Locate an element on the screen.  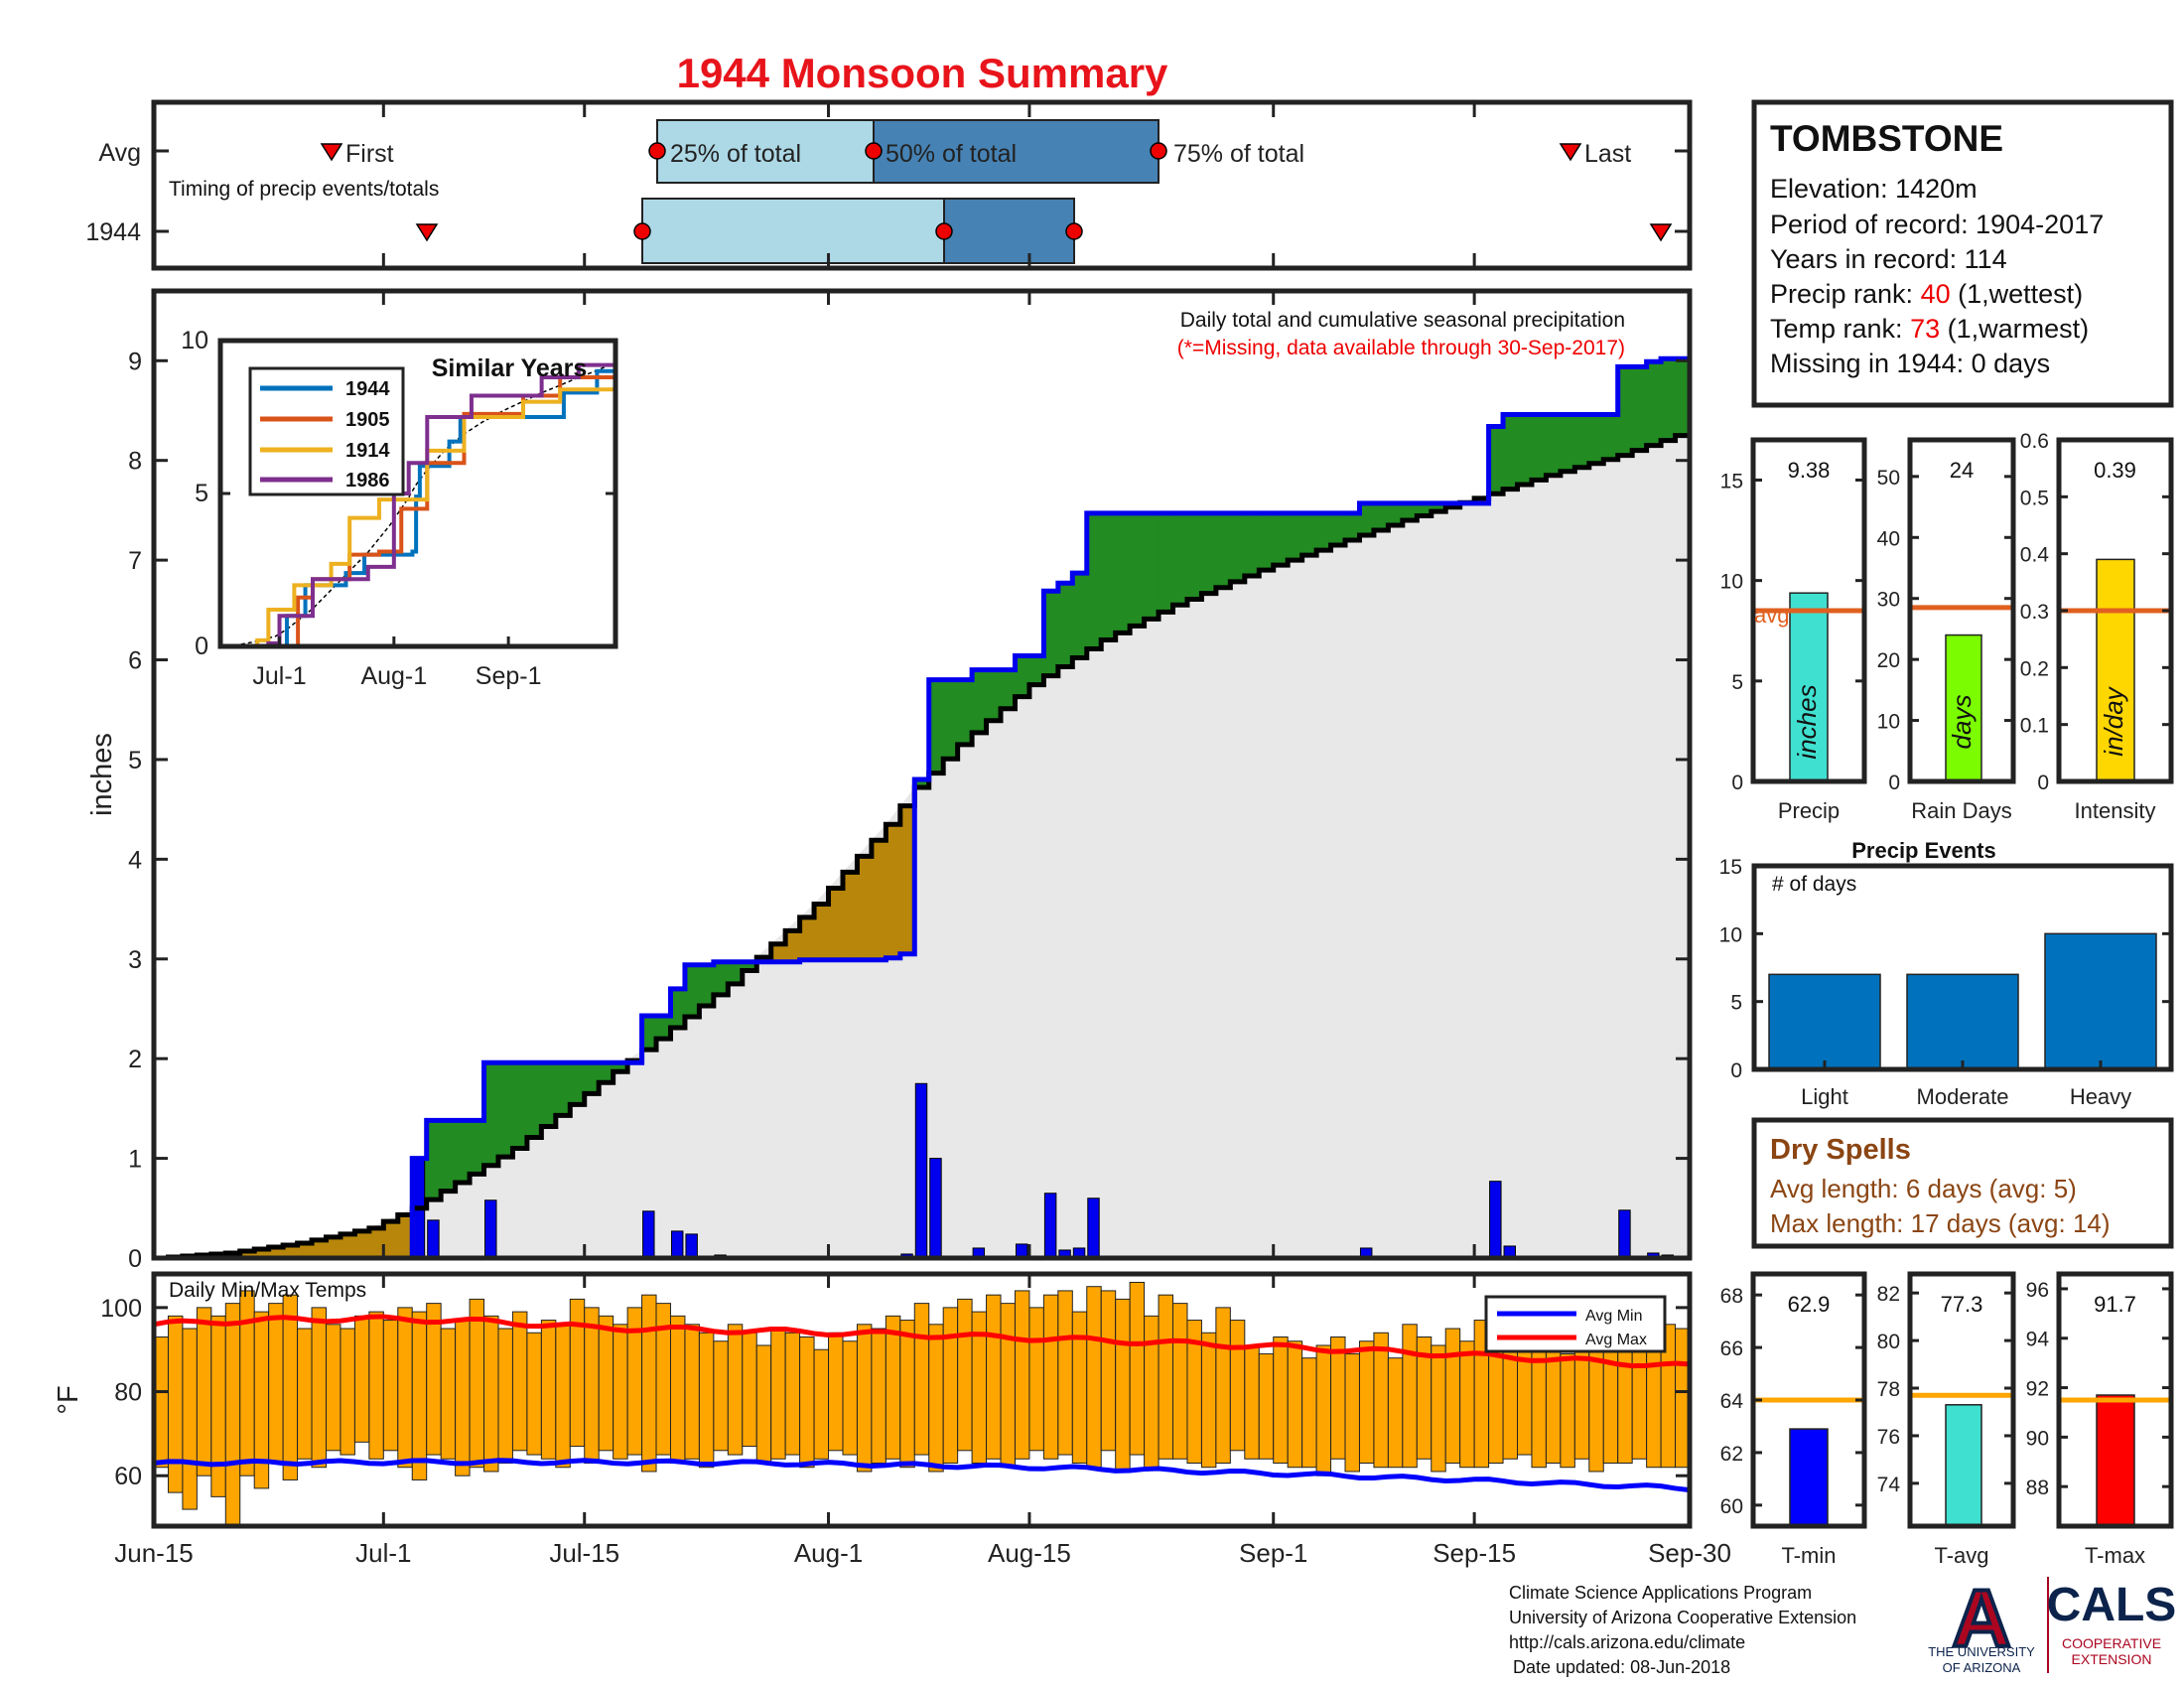
legend-1914: 1914 is located at coordinates (367, 451).